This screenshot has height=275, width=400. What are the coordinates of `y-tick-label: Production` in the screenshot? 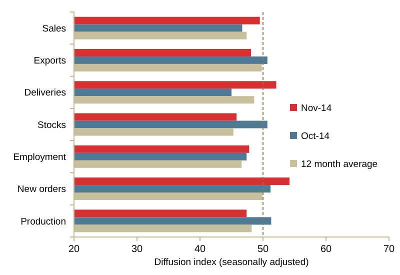 It's located at (43, 222).